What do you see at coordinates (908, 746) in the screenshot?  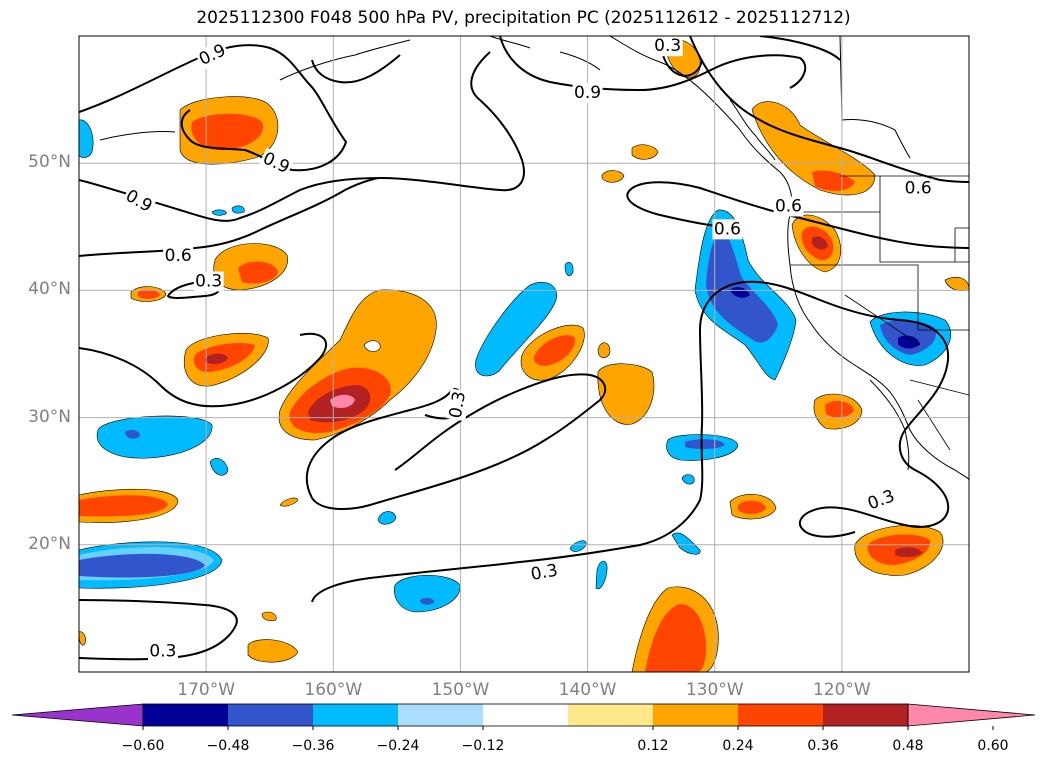 I see `colorbar-tick-label: 0.48` at bounding box center [908, 746].